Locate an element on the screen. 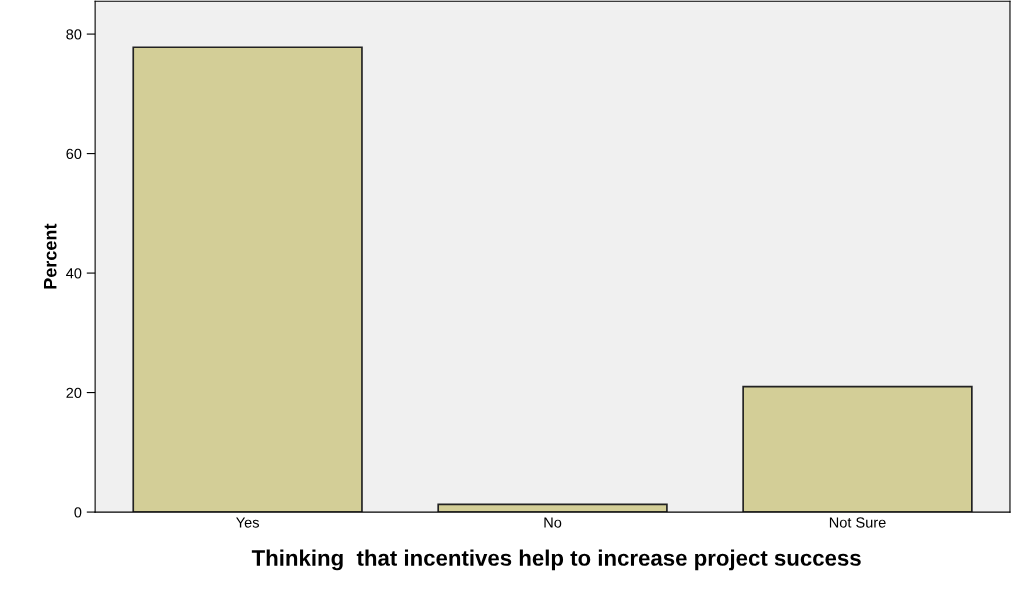 The image size is (1012, 614). y-tick-label: 20 is located at coordinates (74, 393).